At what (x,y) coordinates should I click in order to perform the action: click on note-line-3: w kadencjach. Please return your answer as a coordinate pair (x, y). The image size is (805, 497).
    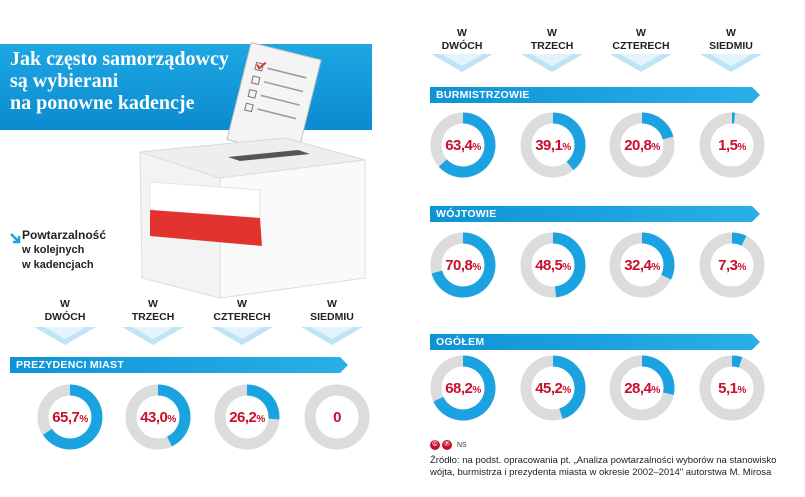
    Looking at the image, I should click on (58, 265).